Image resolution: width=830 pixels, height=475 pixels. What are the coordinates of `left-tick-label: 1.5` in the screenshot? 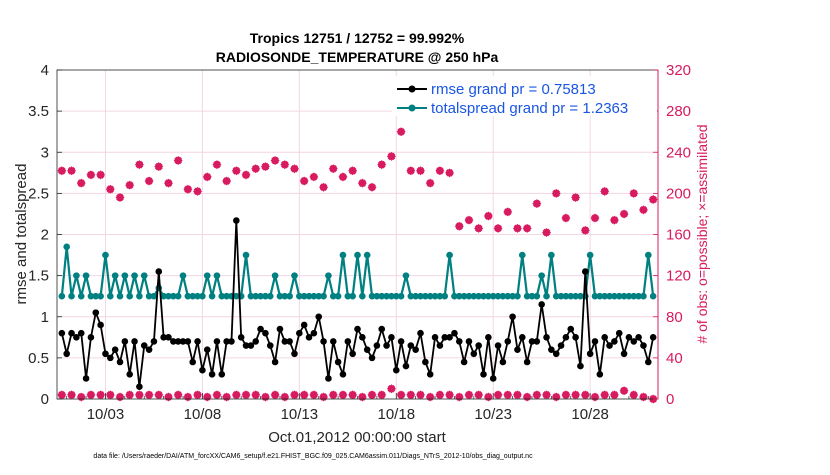 It's located at (38, 276).